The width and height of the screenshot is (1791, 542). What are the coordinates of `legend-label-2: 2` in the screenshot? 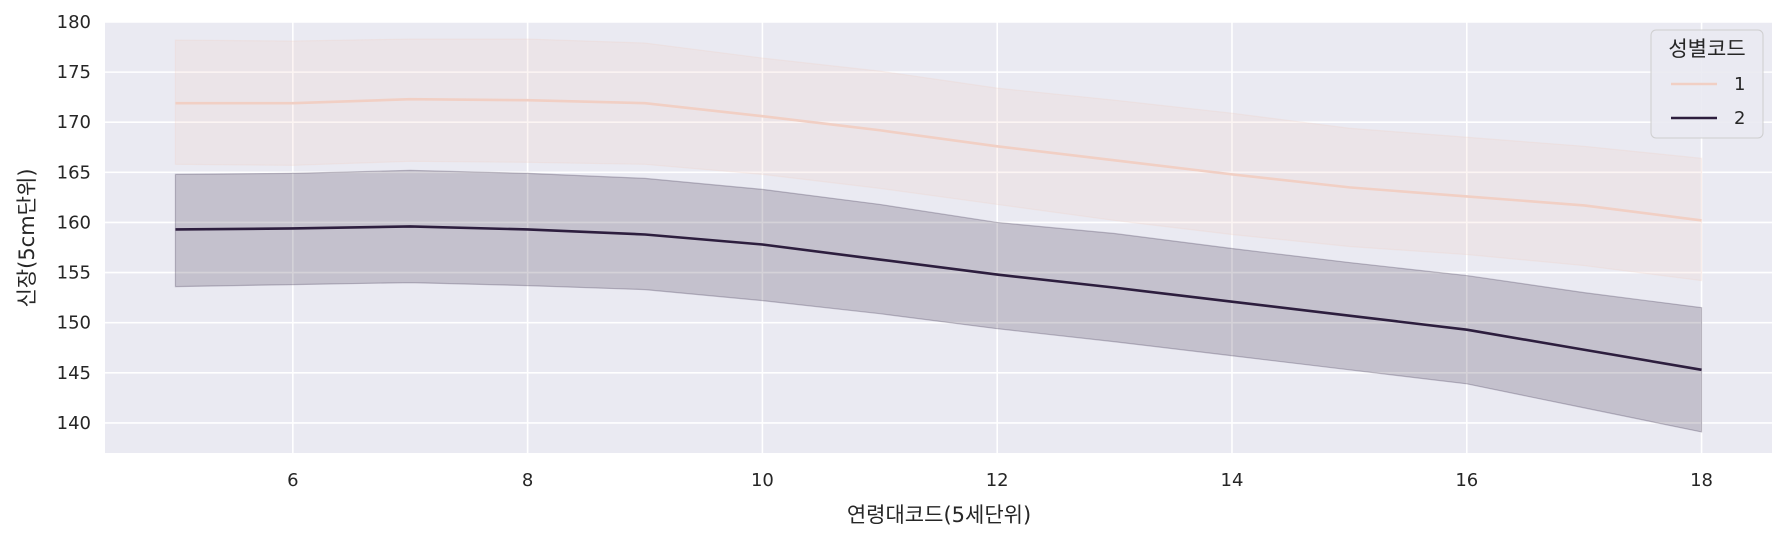 It's located at (1739, 118).